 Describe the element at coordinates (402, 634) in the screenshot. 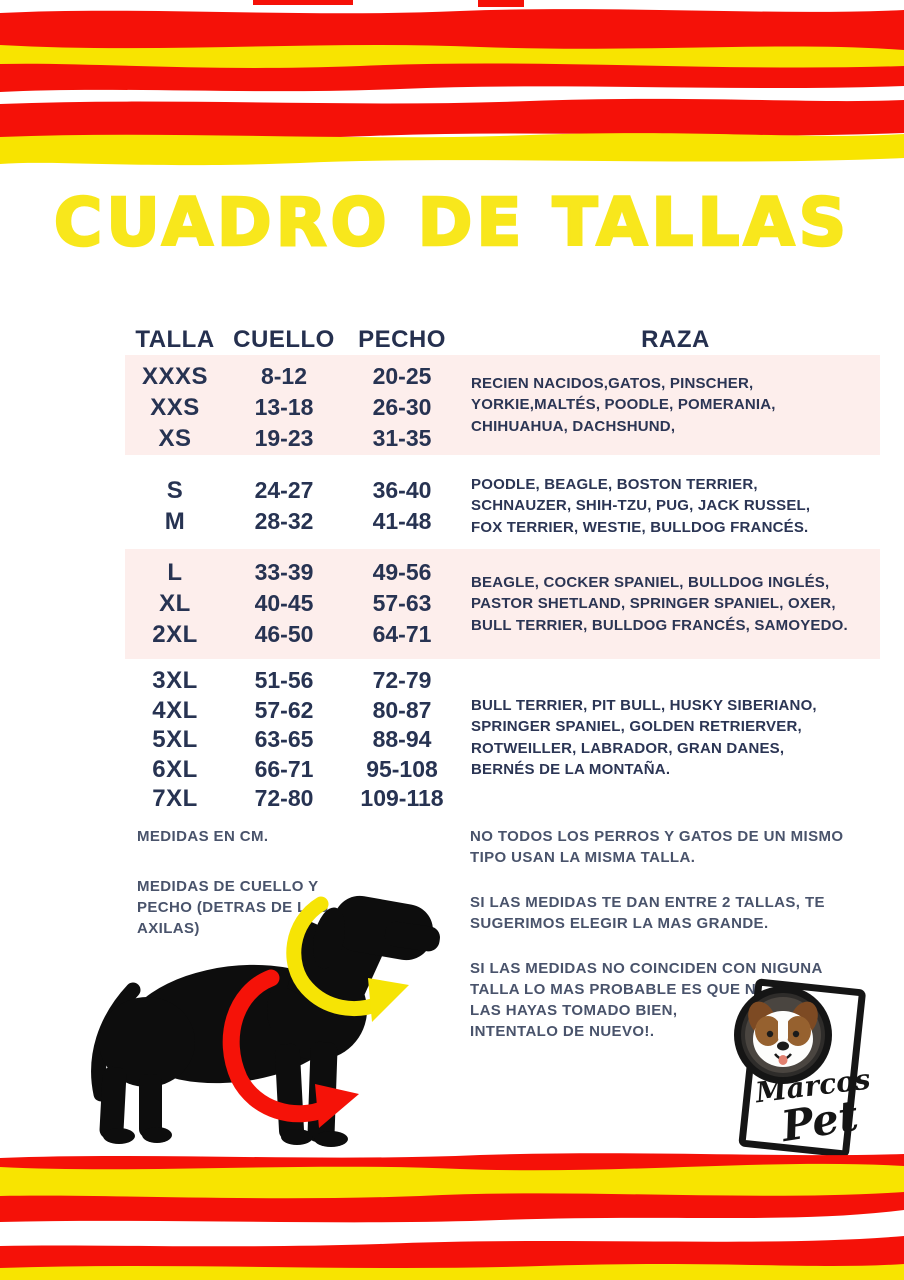

I see `chest-range: 64-71` at that location.